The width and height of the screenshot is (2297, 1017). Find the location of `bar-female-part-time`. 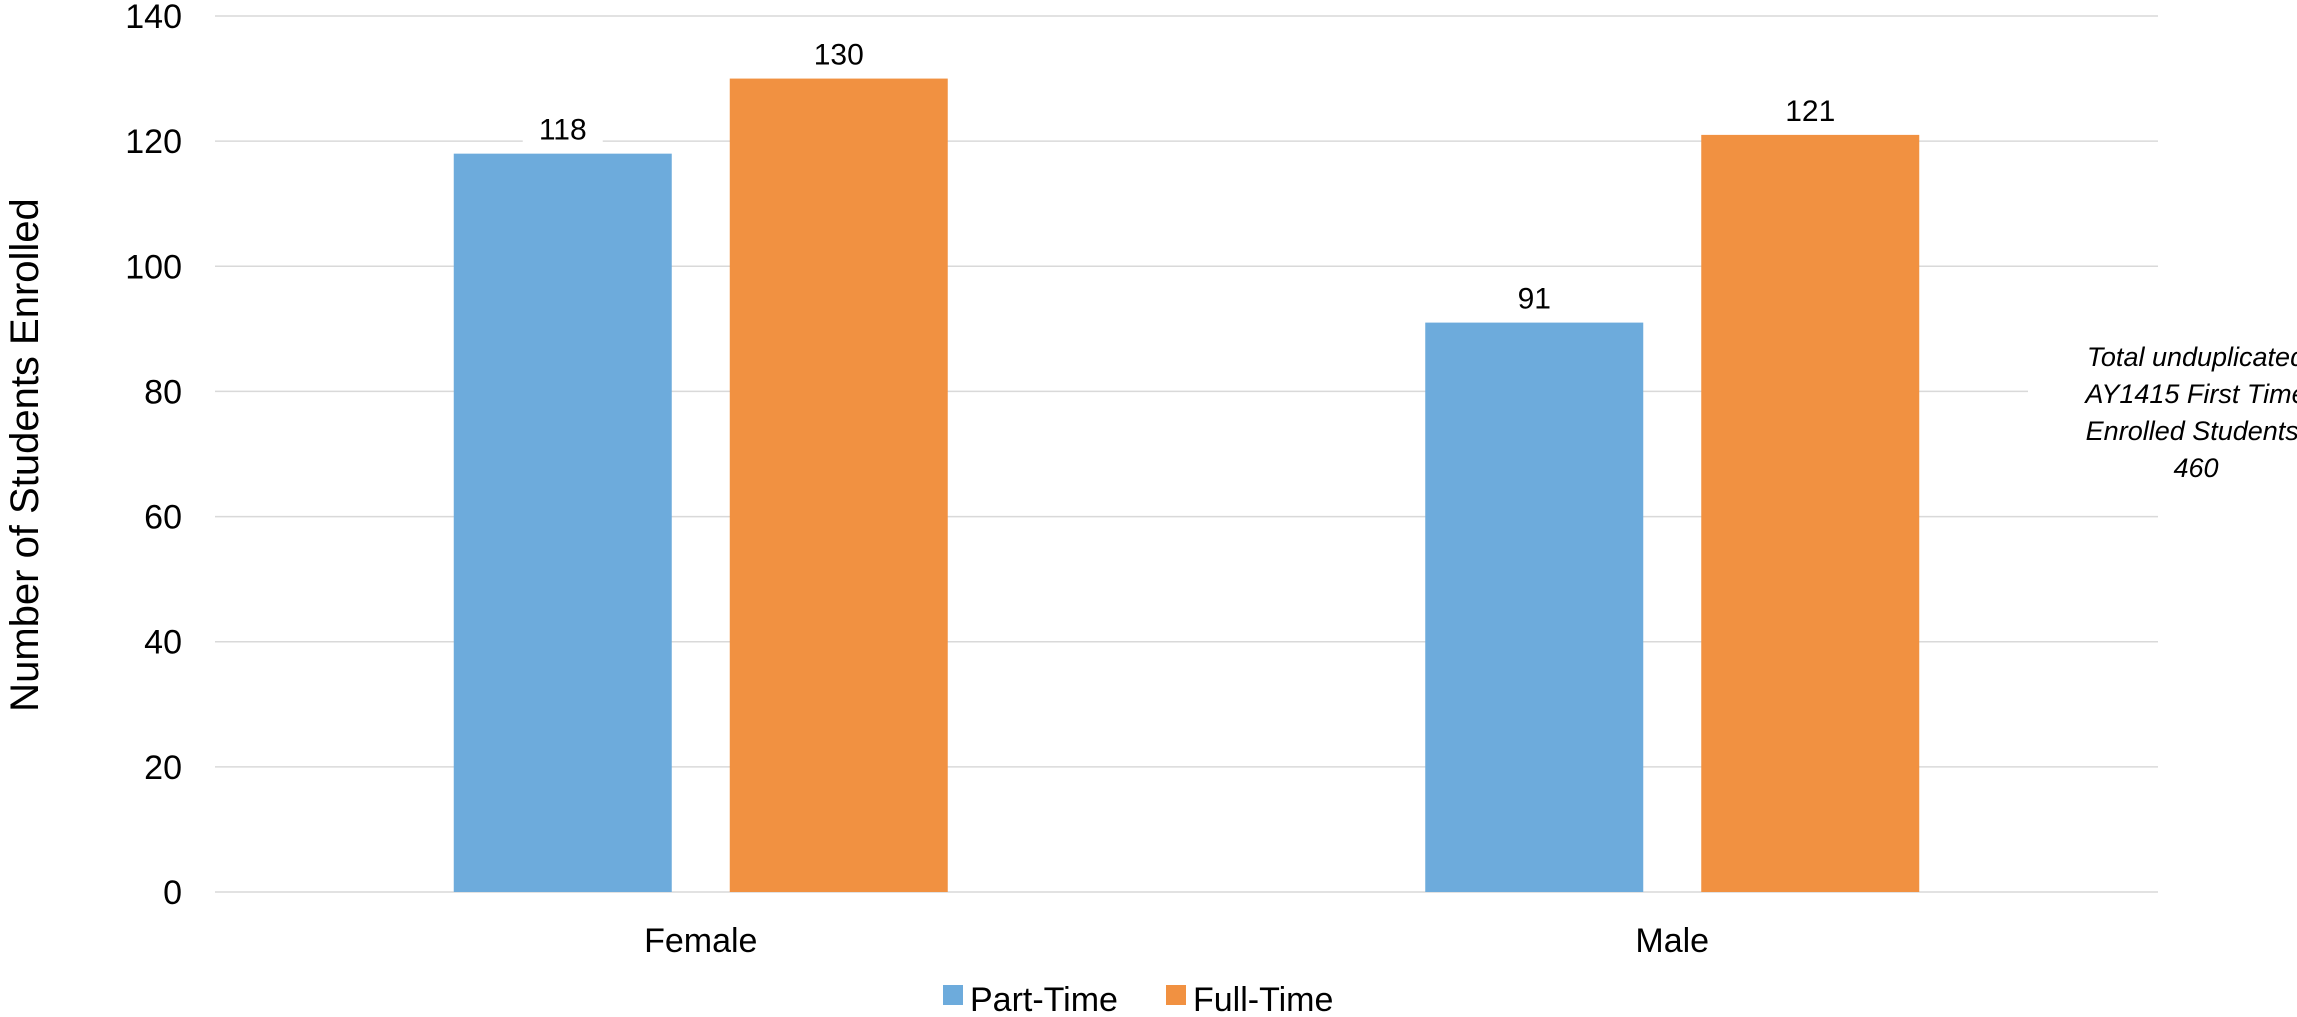

bar-female-part-time is located at coordinates (562, 522).